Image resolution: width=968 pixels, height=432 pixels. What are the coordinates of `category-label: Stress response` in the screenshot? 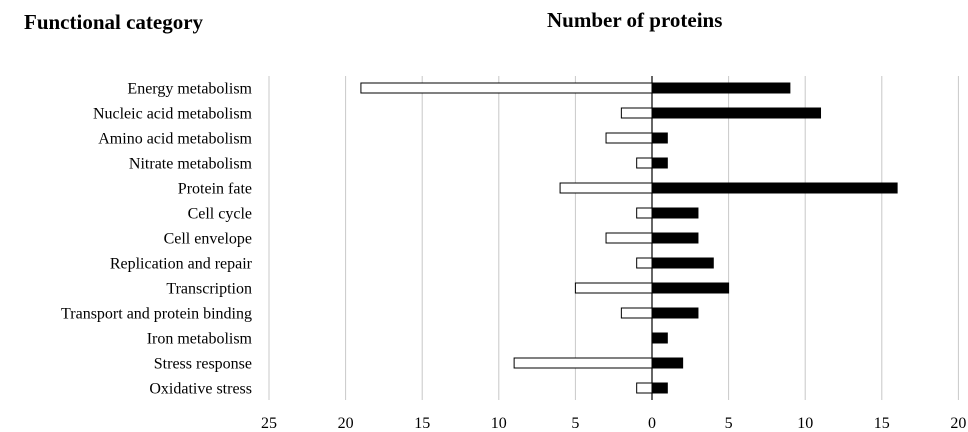 It's located at (203, 364).